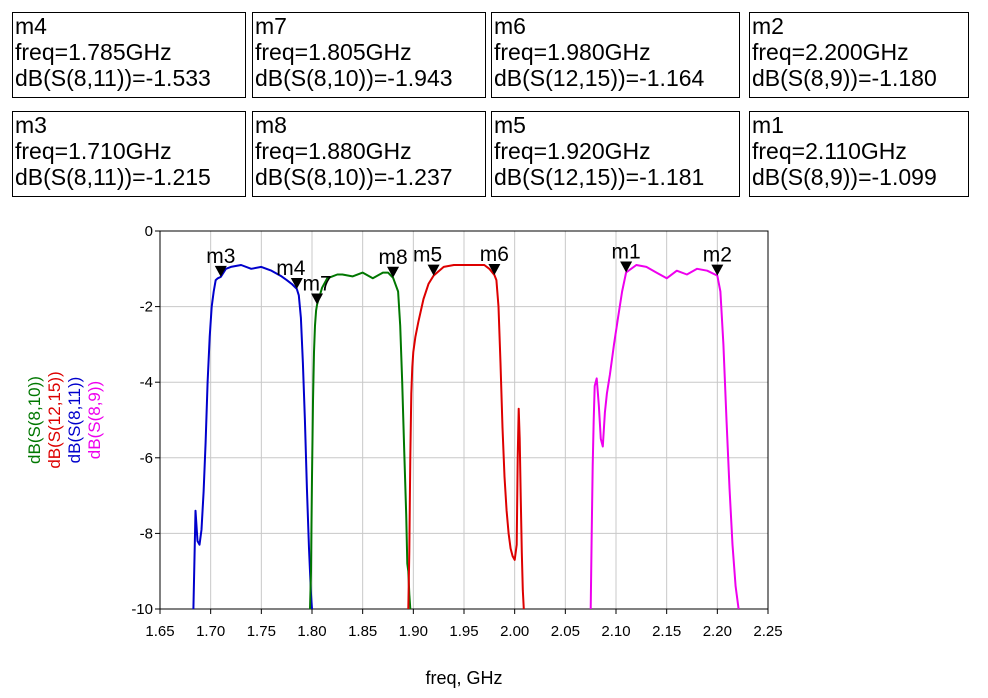 Image resolution: width=988 pixels, height=698 pixels. Describe the element at coordinates (666, 631) in the screenshot. I see `x-tick-label: 2.15` at that location.